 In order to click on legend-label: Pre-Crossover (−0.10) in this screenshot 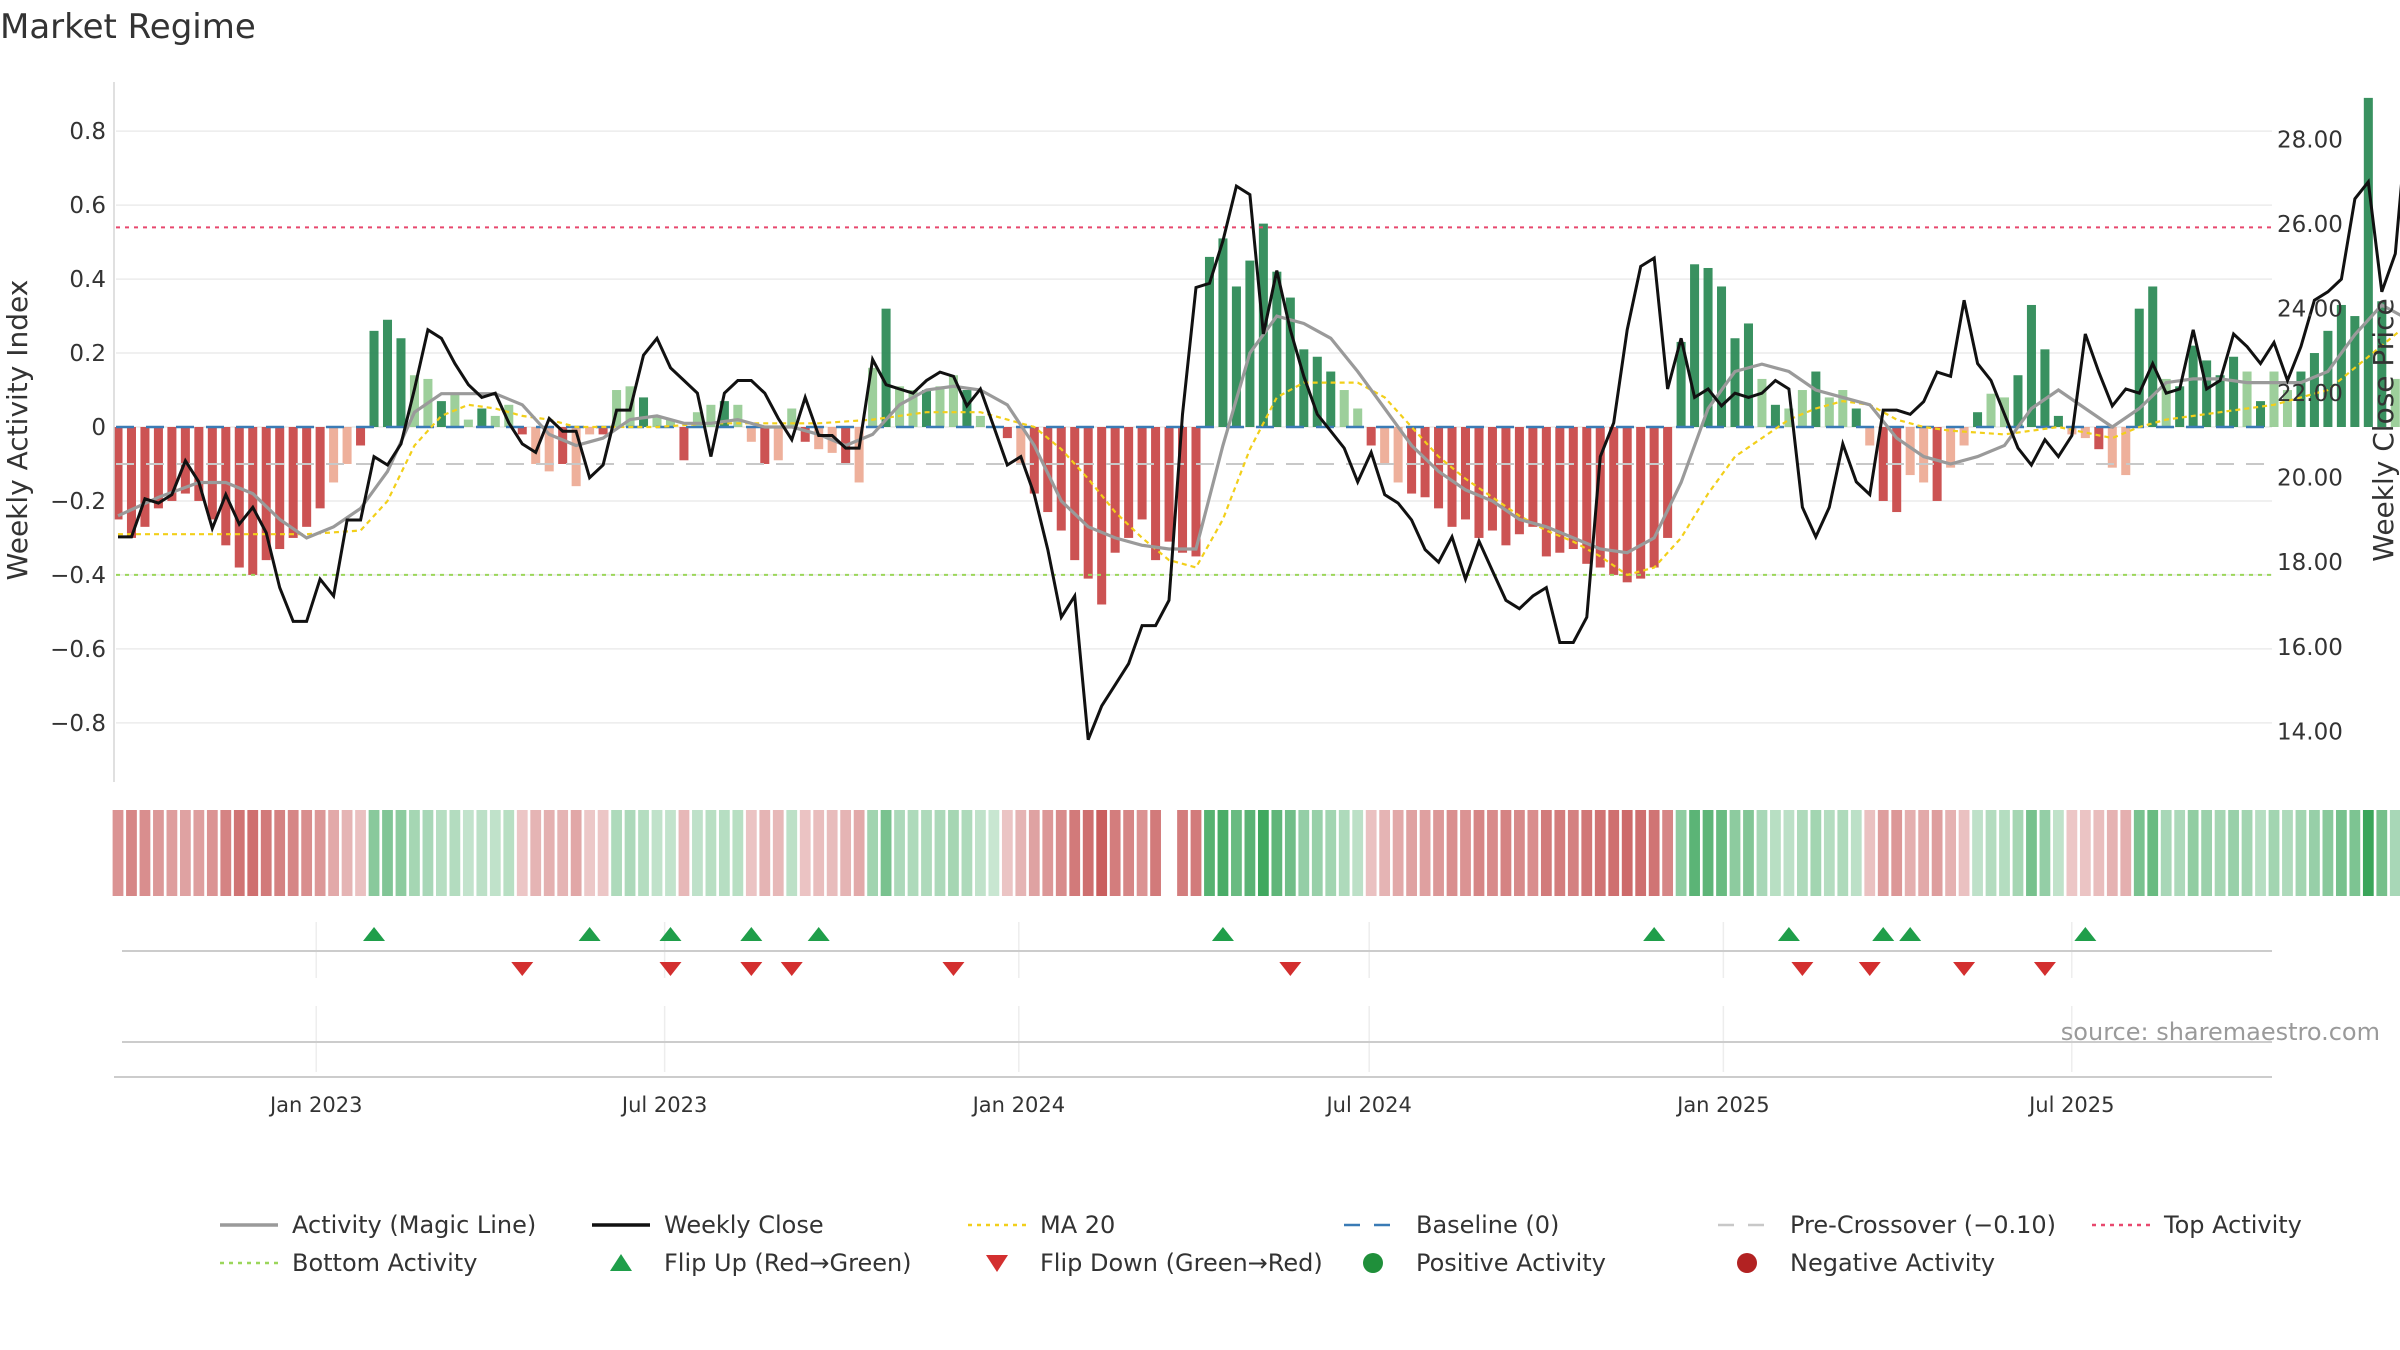, I will do `click(1923, 1225)`.